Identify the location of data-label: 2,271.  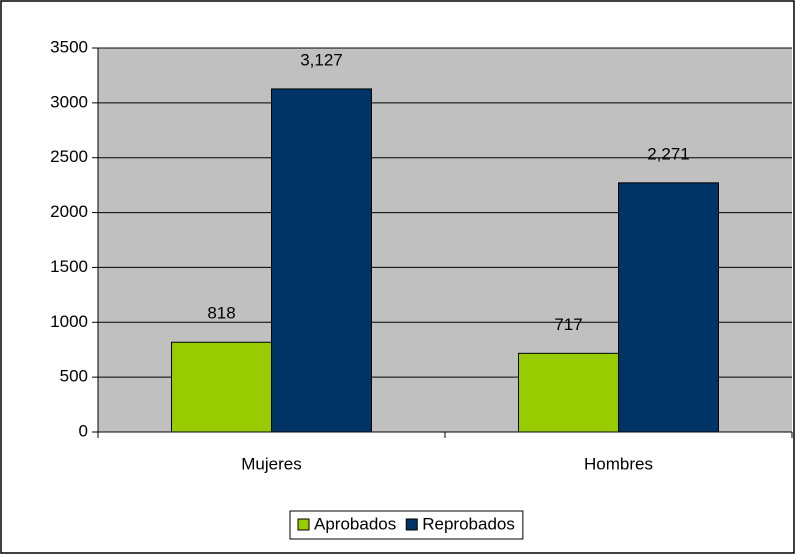
(668, 153).